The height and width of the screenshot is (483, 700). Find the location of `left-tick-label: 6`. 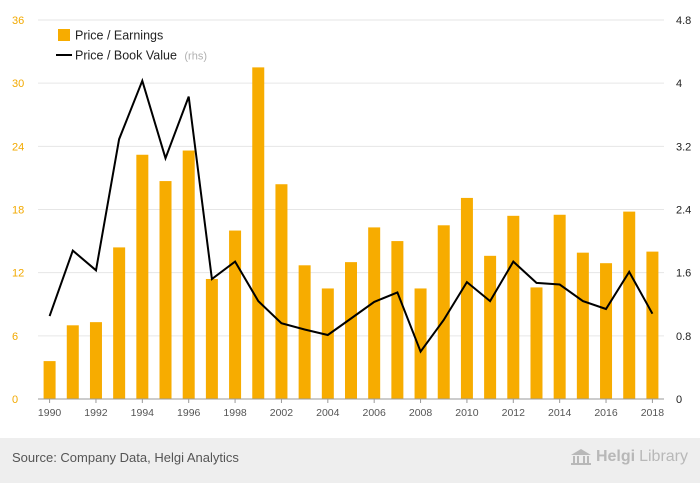

left-tick-label: 6 is located at coordinates (15, 337).